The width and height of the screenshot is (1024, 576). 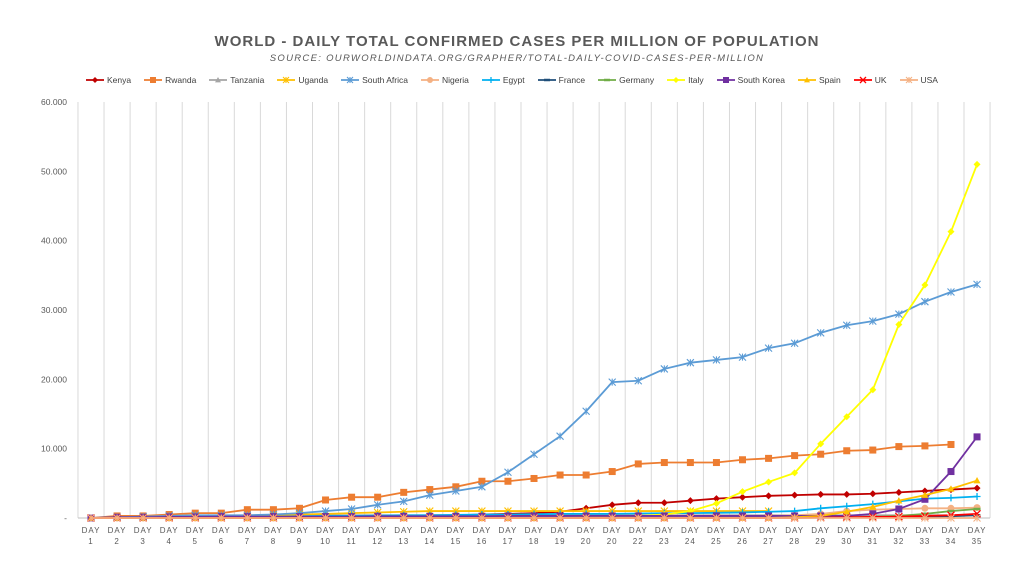 I want to click on legend-item: Germany, so click(x=626, y=80).